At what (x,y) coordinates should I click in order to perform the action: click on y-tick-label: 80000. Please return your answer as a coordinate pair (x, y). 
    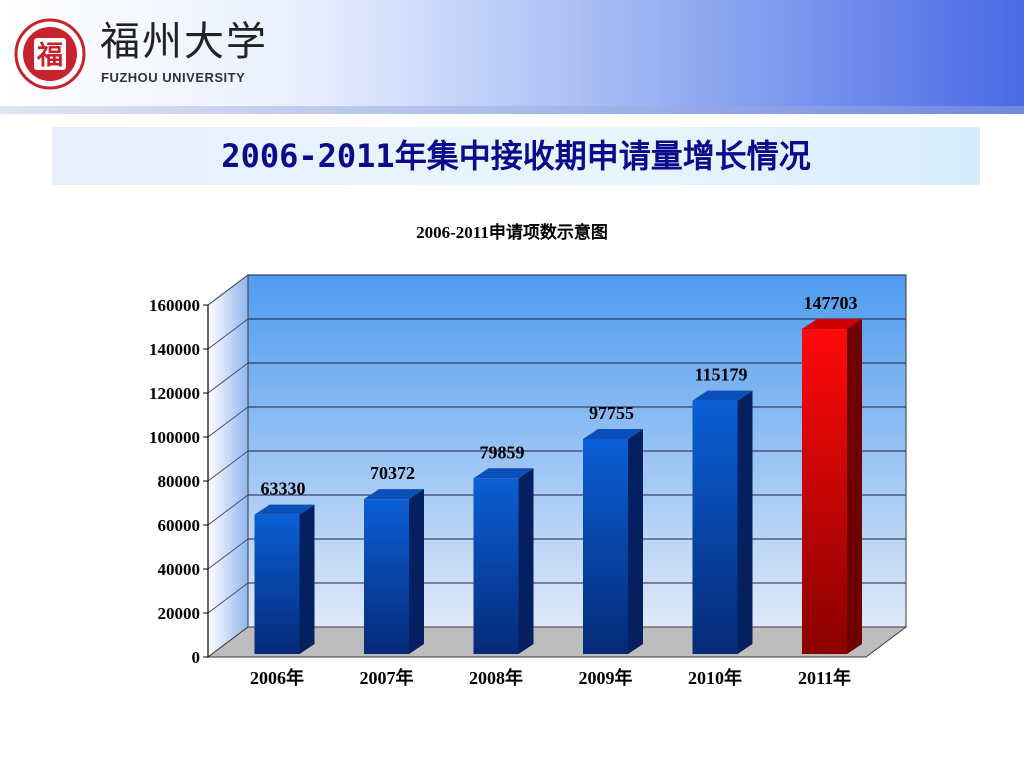
    Looking at the image, I should click on (179, 481).